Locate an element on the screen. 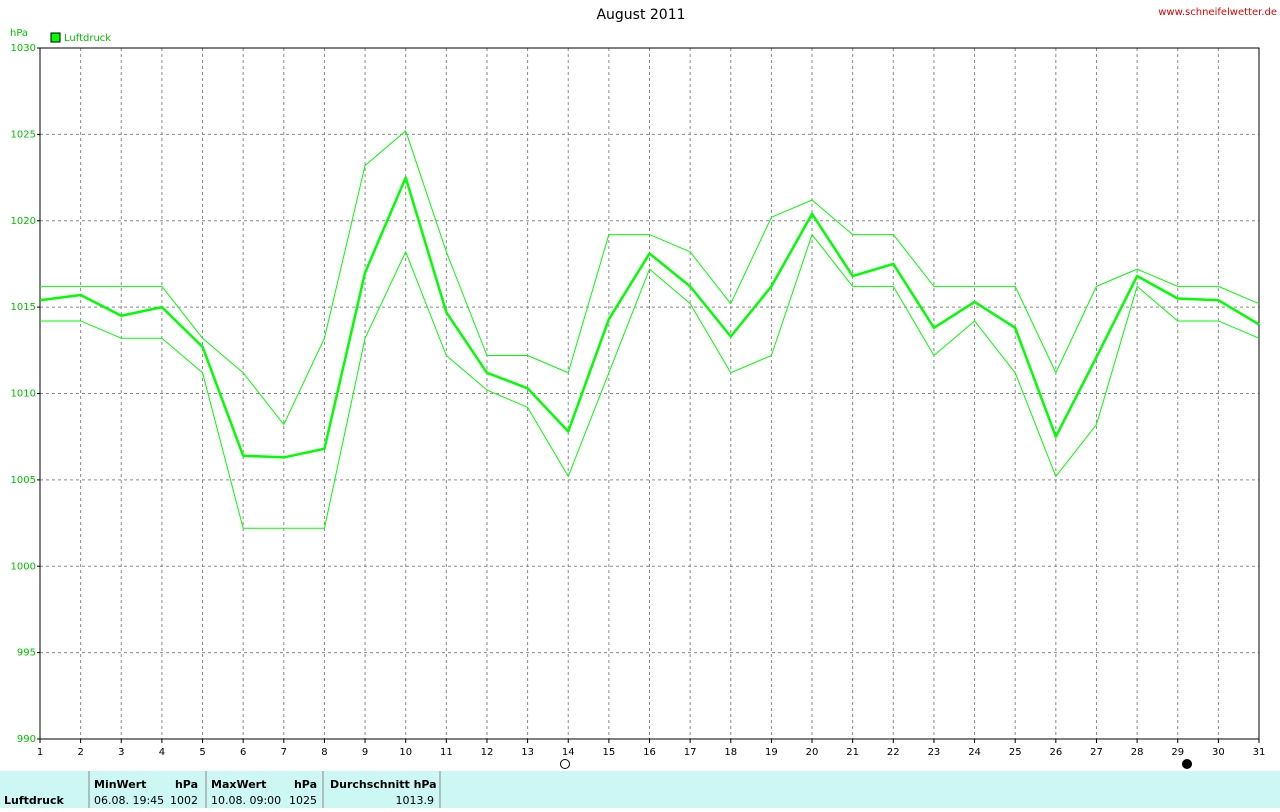 The height and width of the screenshot is (812, 1280). y-tick-label: 1005 is located at coordinates (23, 480).